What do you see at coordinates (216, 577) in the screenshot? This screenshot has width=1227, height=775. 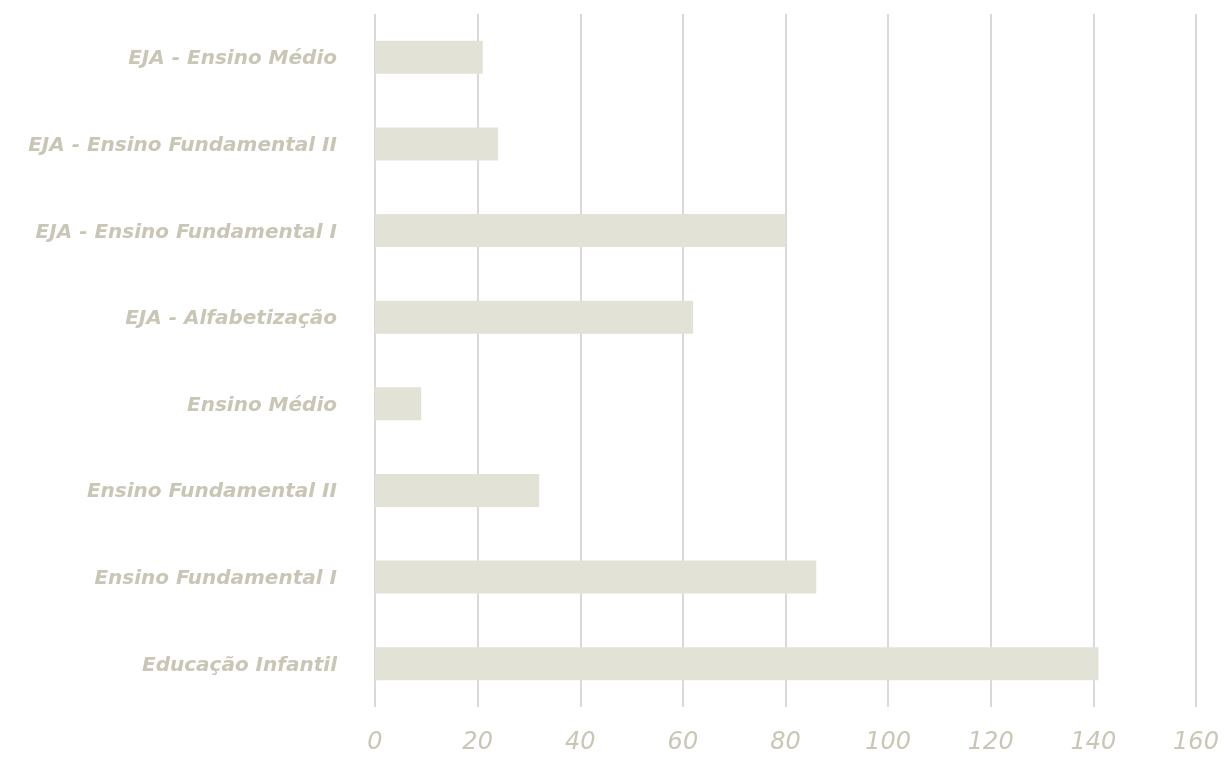 I see `y-tick-label: Ensino Fundamental I` at bounding box center [216, 577].